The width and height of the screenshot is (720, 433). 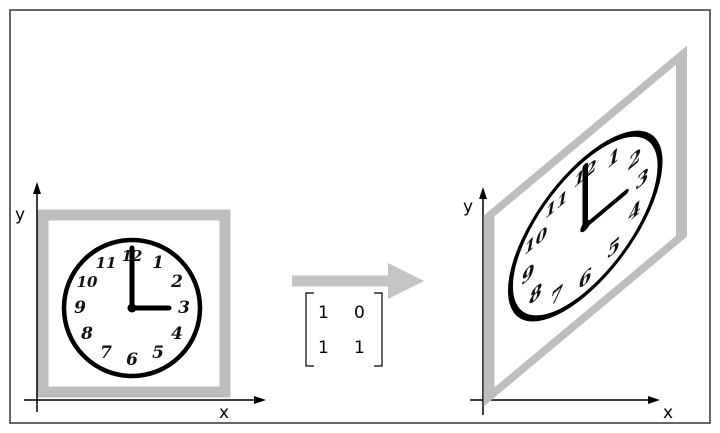 What do you see at coordinates (359, 348) in the screenshot?
I see `matrix-entry-r2c2: 1` at bounding box center [359, 348].